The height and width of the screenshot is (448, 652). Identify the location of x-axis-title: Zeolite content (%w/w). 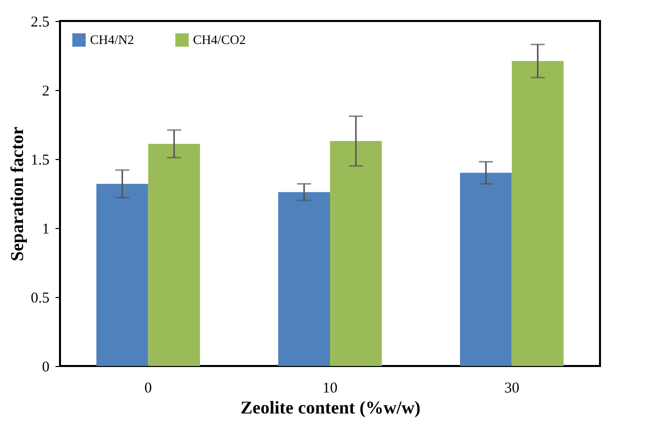
(330, 408).